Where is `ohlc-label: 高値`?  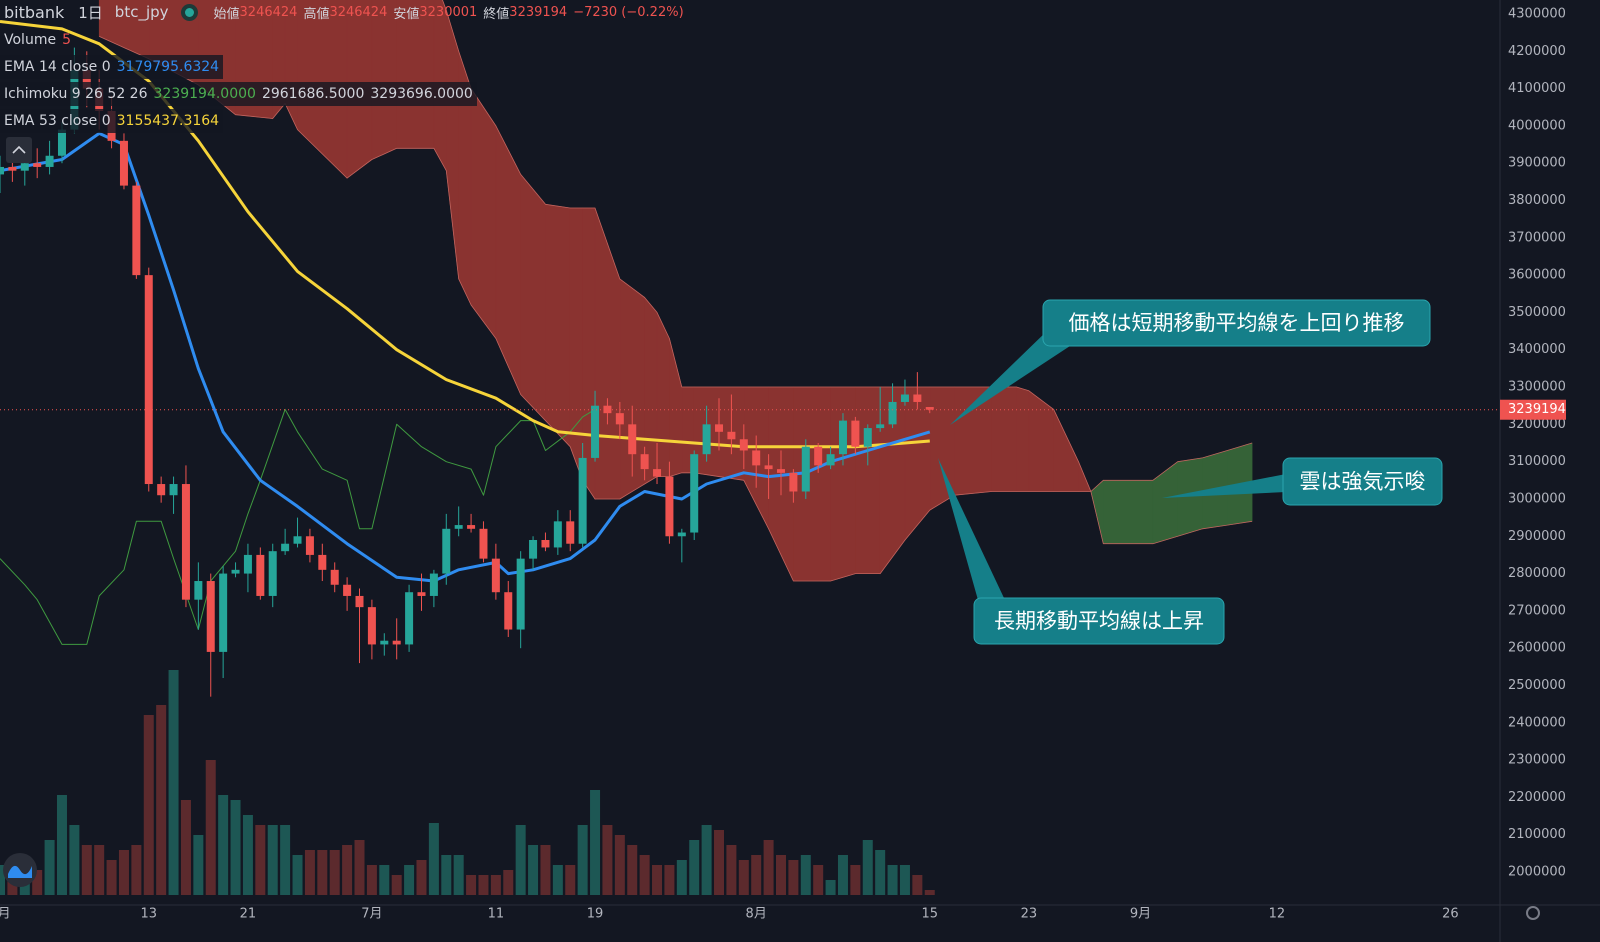 ohlc-label: 高値 is located at coordinates (316, 14).